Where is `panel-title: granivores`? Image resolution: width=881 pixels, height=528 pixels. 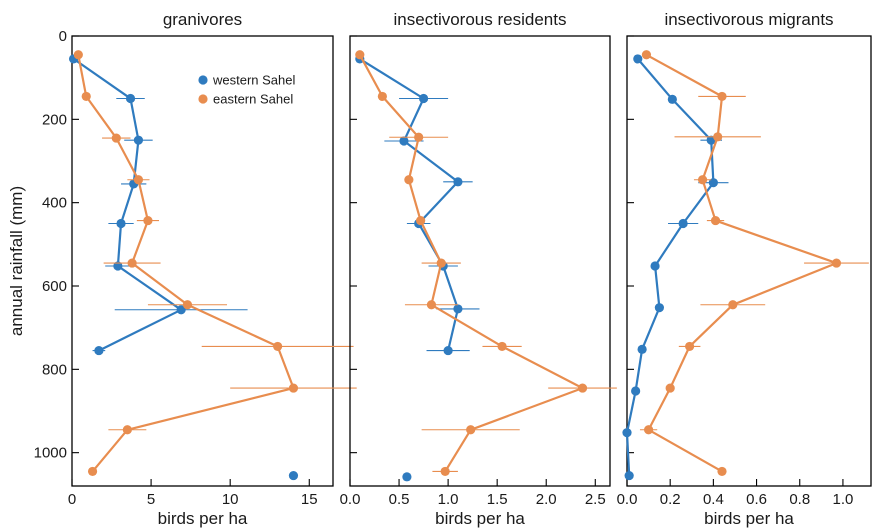 panel-title: granivores is located at coordinates (202, 19).